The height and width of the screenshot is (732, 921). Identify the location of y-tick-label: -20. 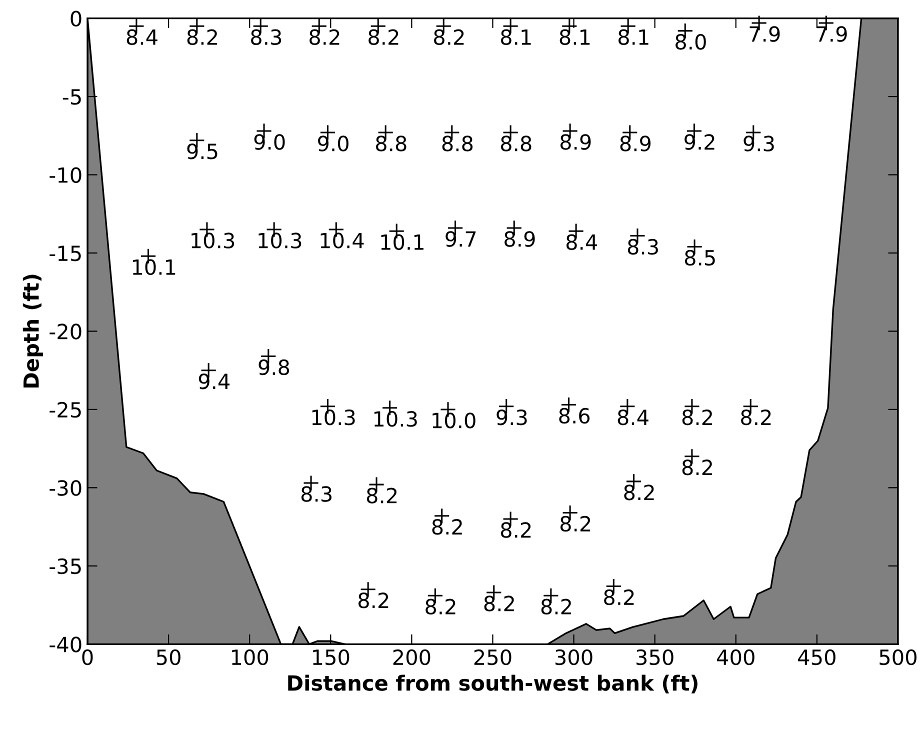
(66, 332).